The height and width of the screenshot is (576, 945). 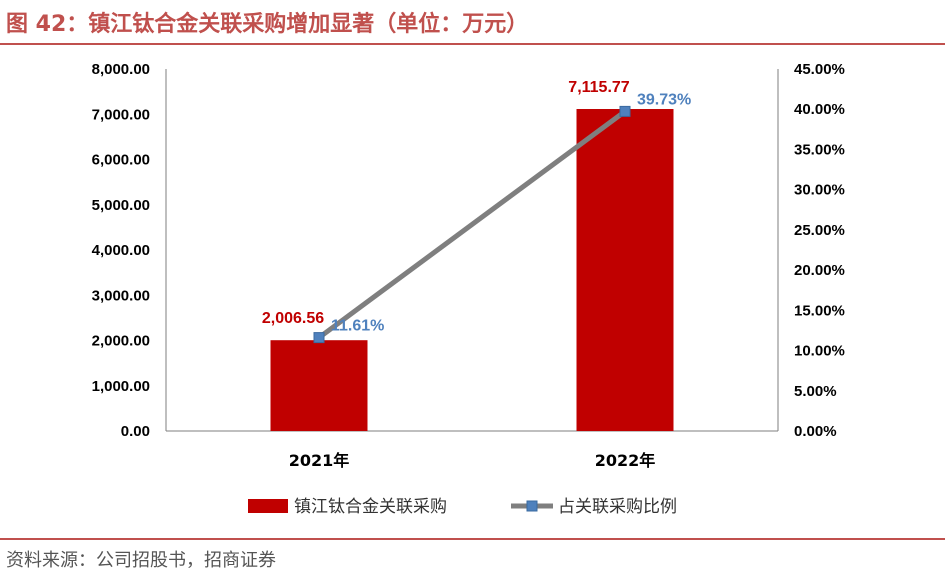 I want to click on right-tick-label: 30.00%, so click(x=819, y=190).